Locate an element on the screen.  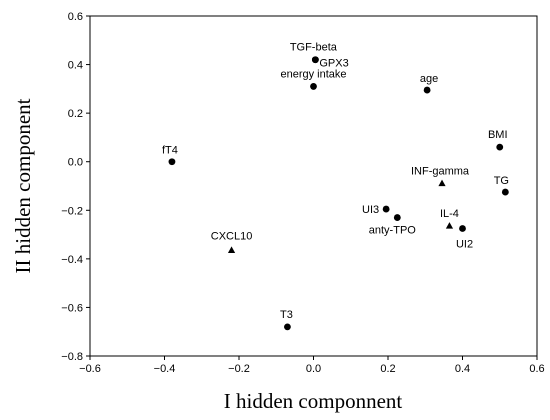
y-tick-label: 0.6 is located at coordinates (75, 17).